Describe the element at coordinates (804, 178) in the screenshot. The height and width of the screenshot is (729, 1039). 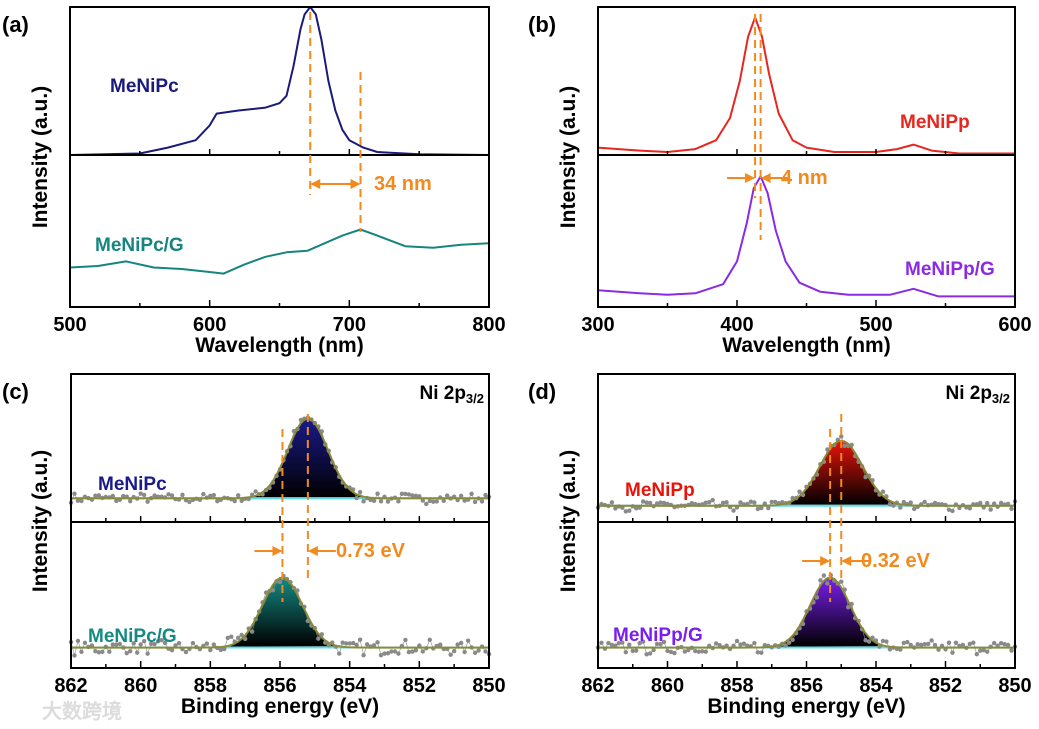
I see `shift-label: 4 nm` at that location.